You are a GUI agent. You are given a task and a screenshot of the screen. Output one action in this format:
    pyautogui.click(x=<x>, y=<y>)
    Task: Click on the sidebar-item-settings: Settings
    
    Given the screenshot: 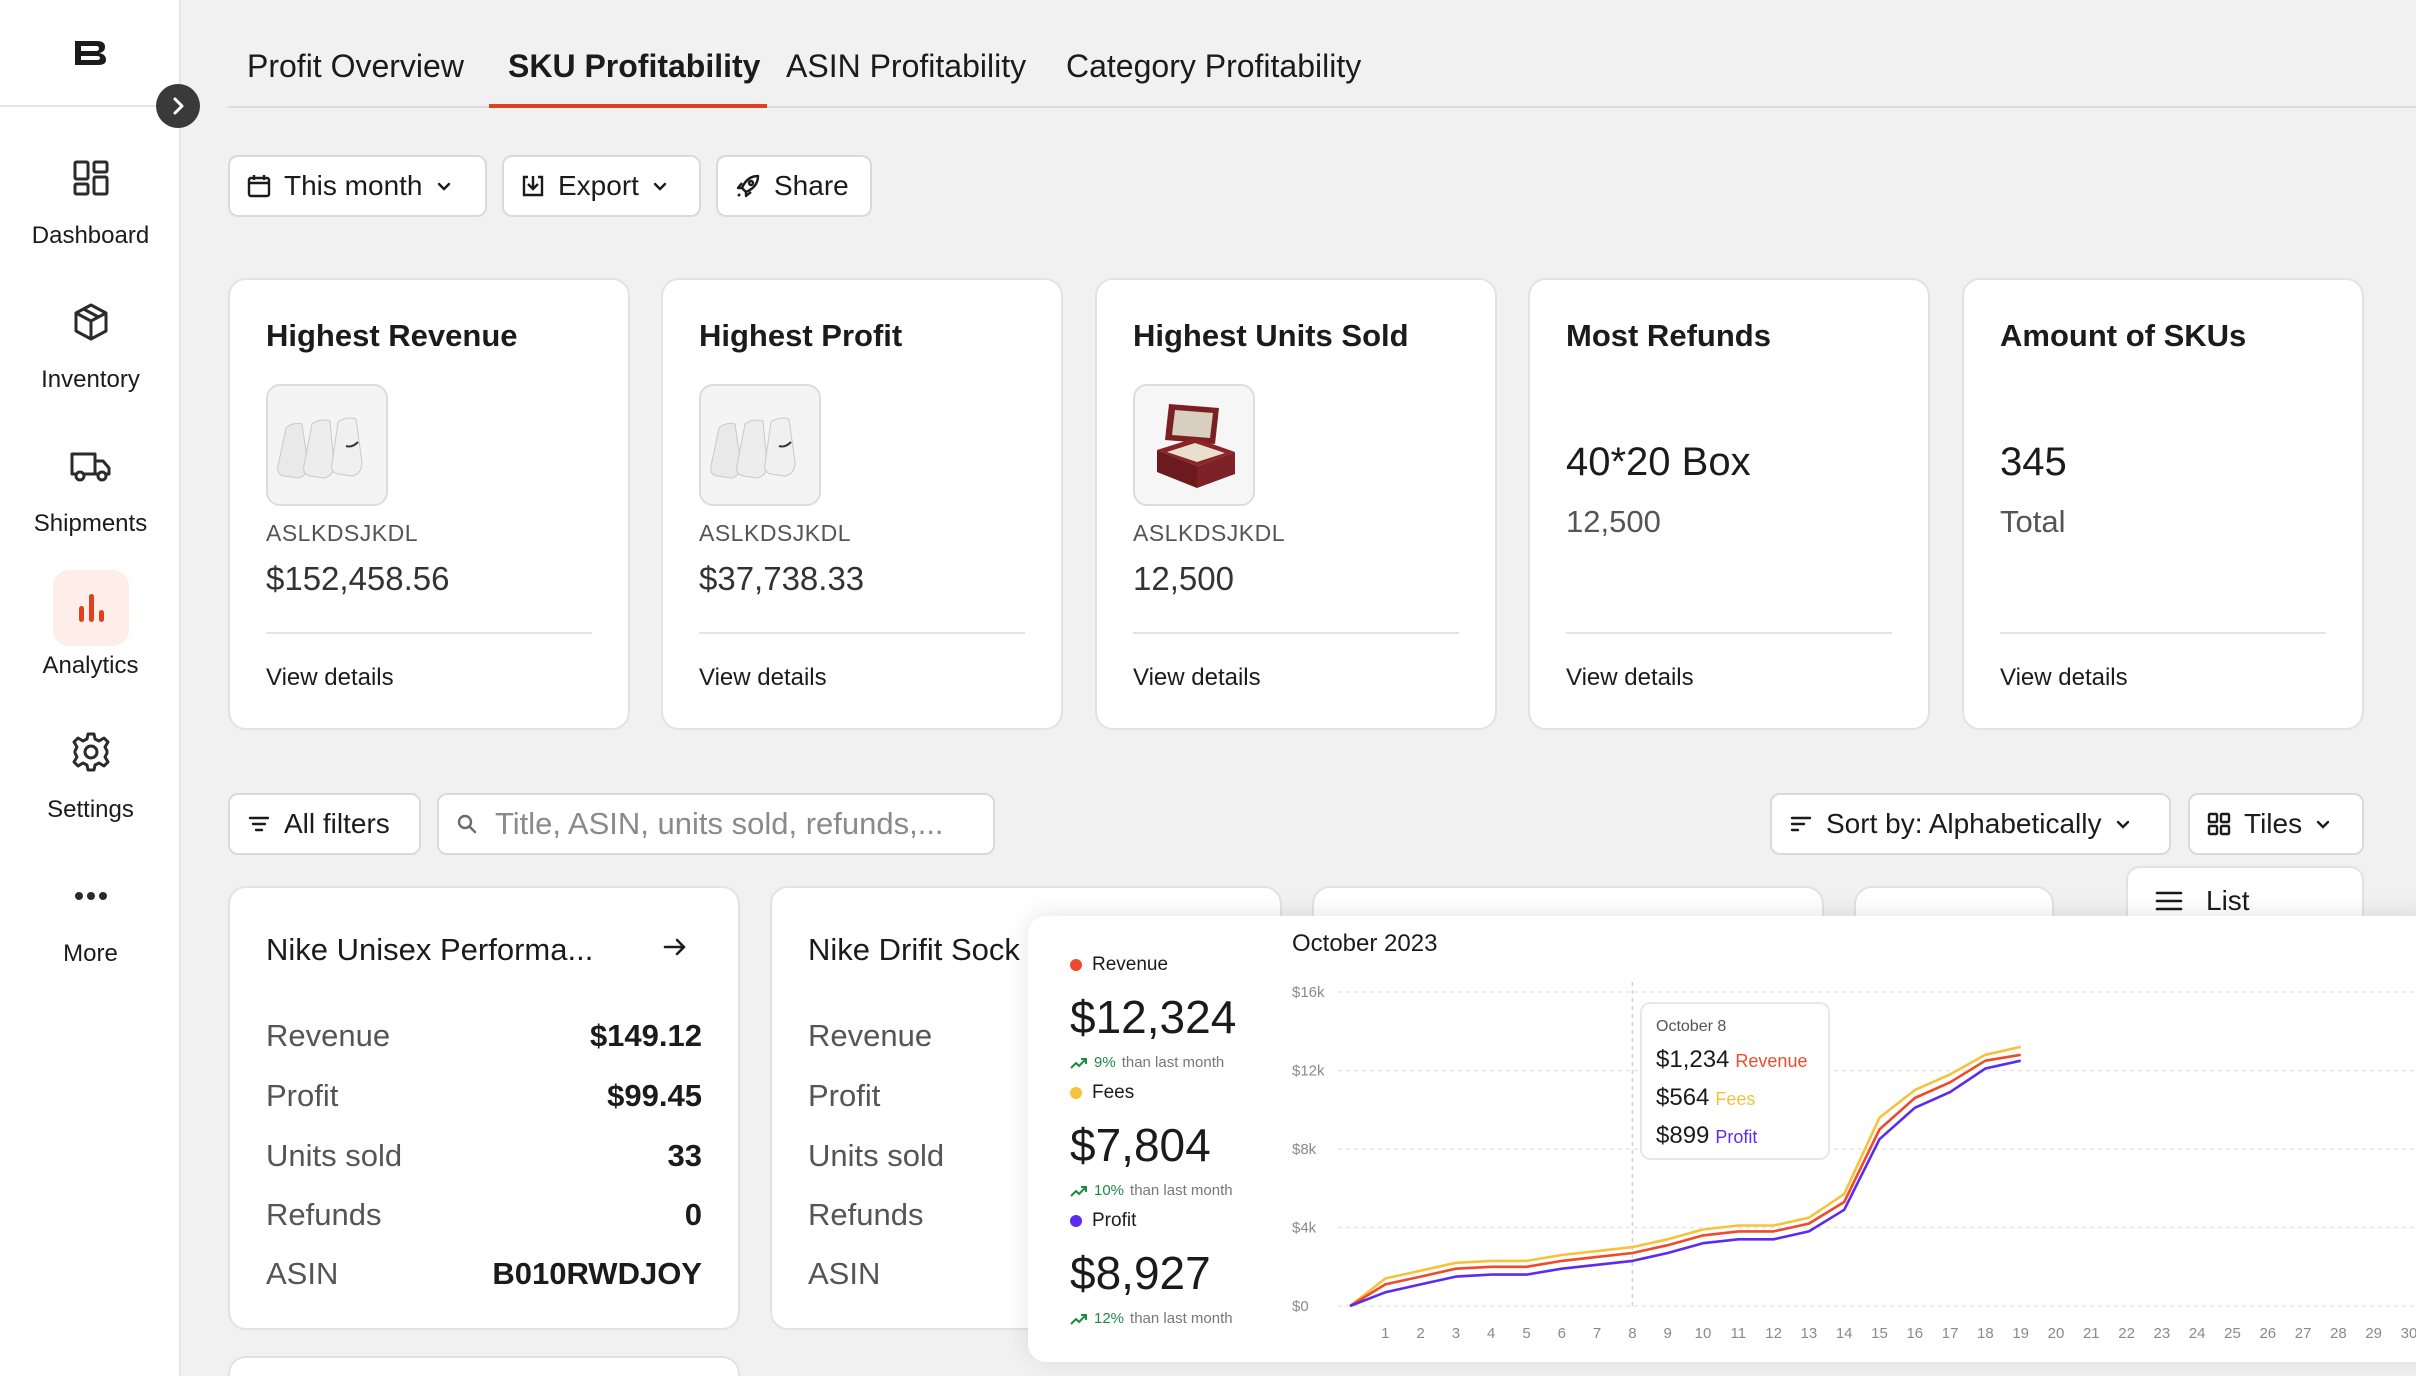 What is the action you would take?
    pyautogui.click(x=90, y=774)
    